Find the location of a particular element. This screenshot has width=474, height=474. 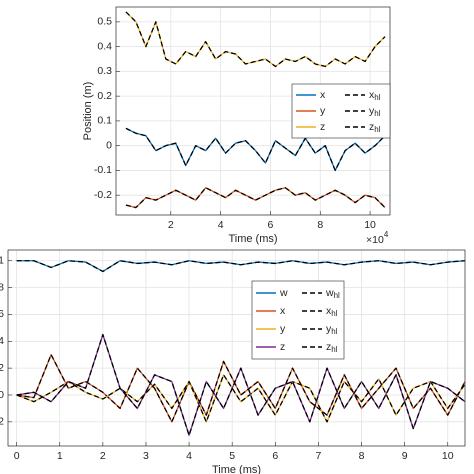

y-tick-label: 1 is located at coordinates (2, 261).